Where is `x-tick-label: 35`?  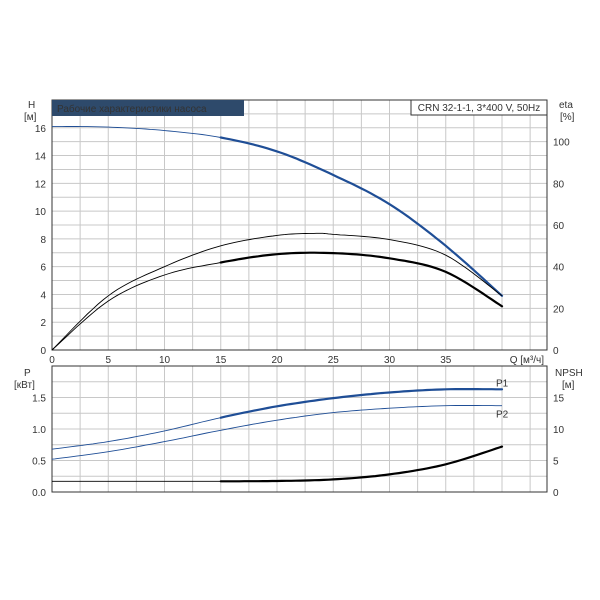
x-tick-label: 35 is located at coordinates (446, 360).